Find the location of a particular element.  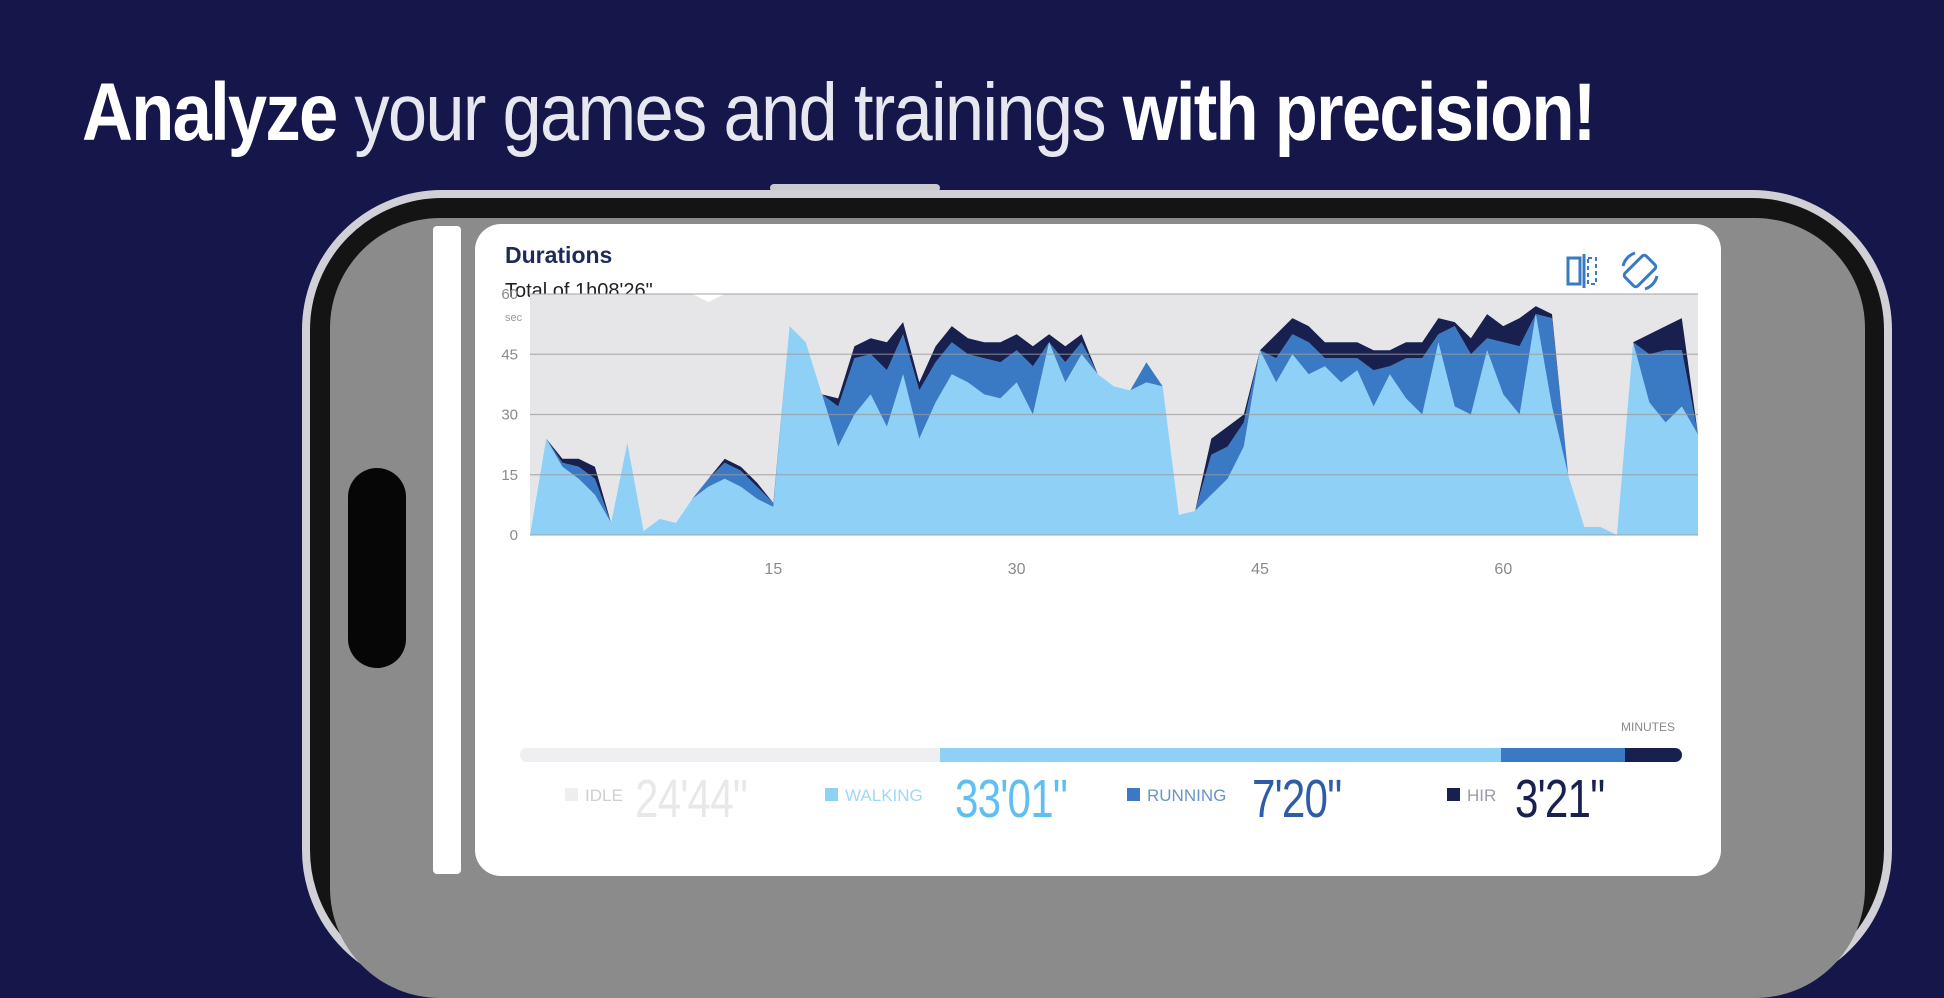

headline-end: with precision! is located at coordinates (1359, 112).